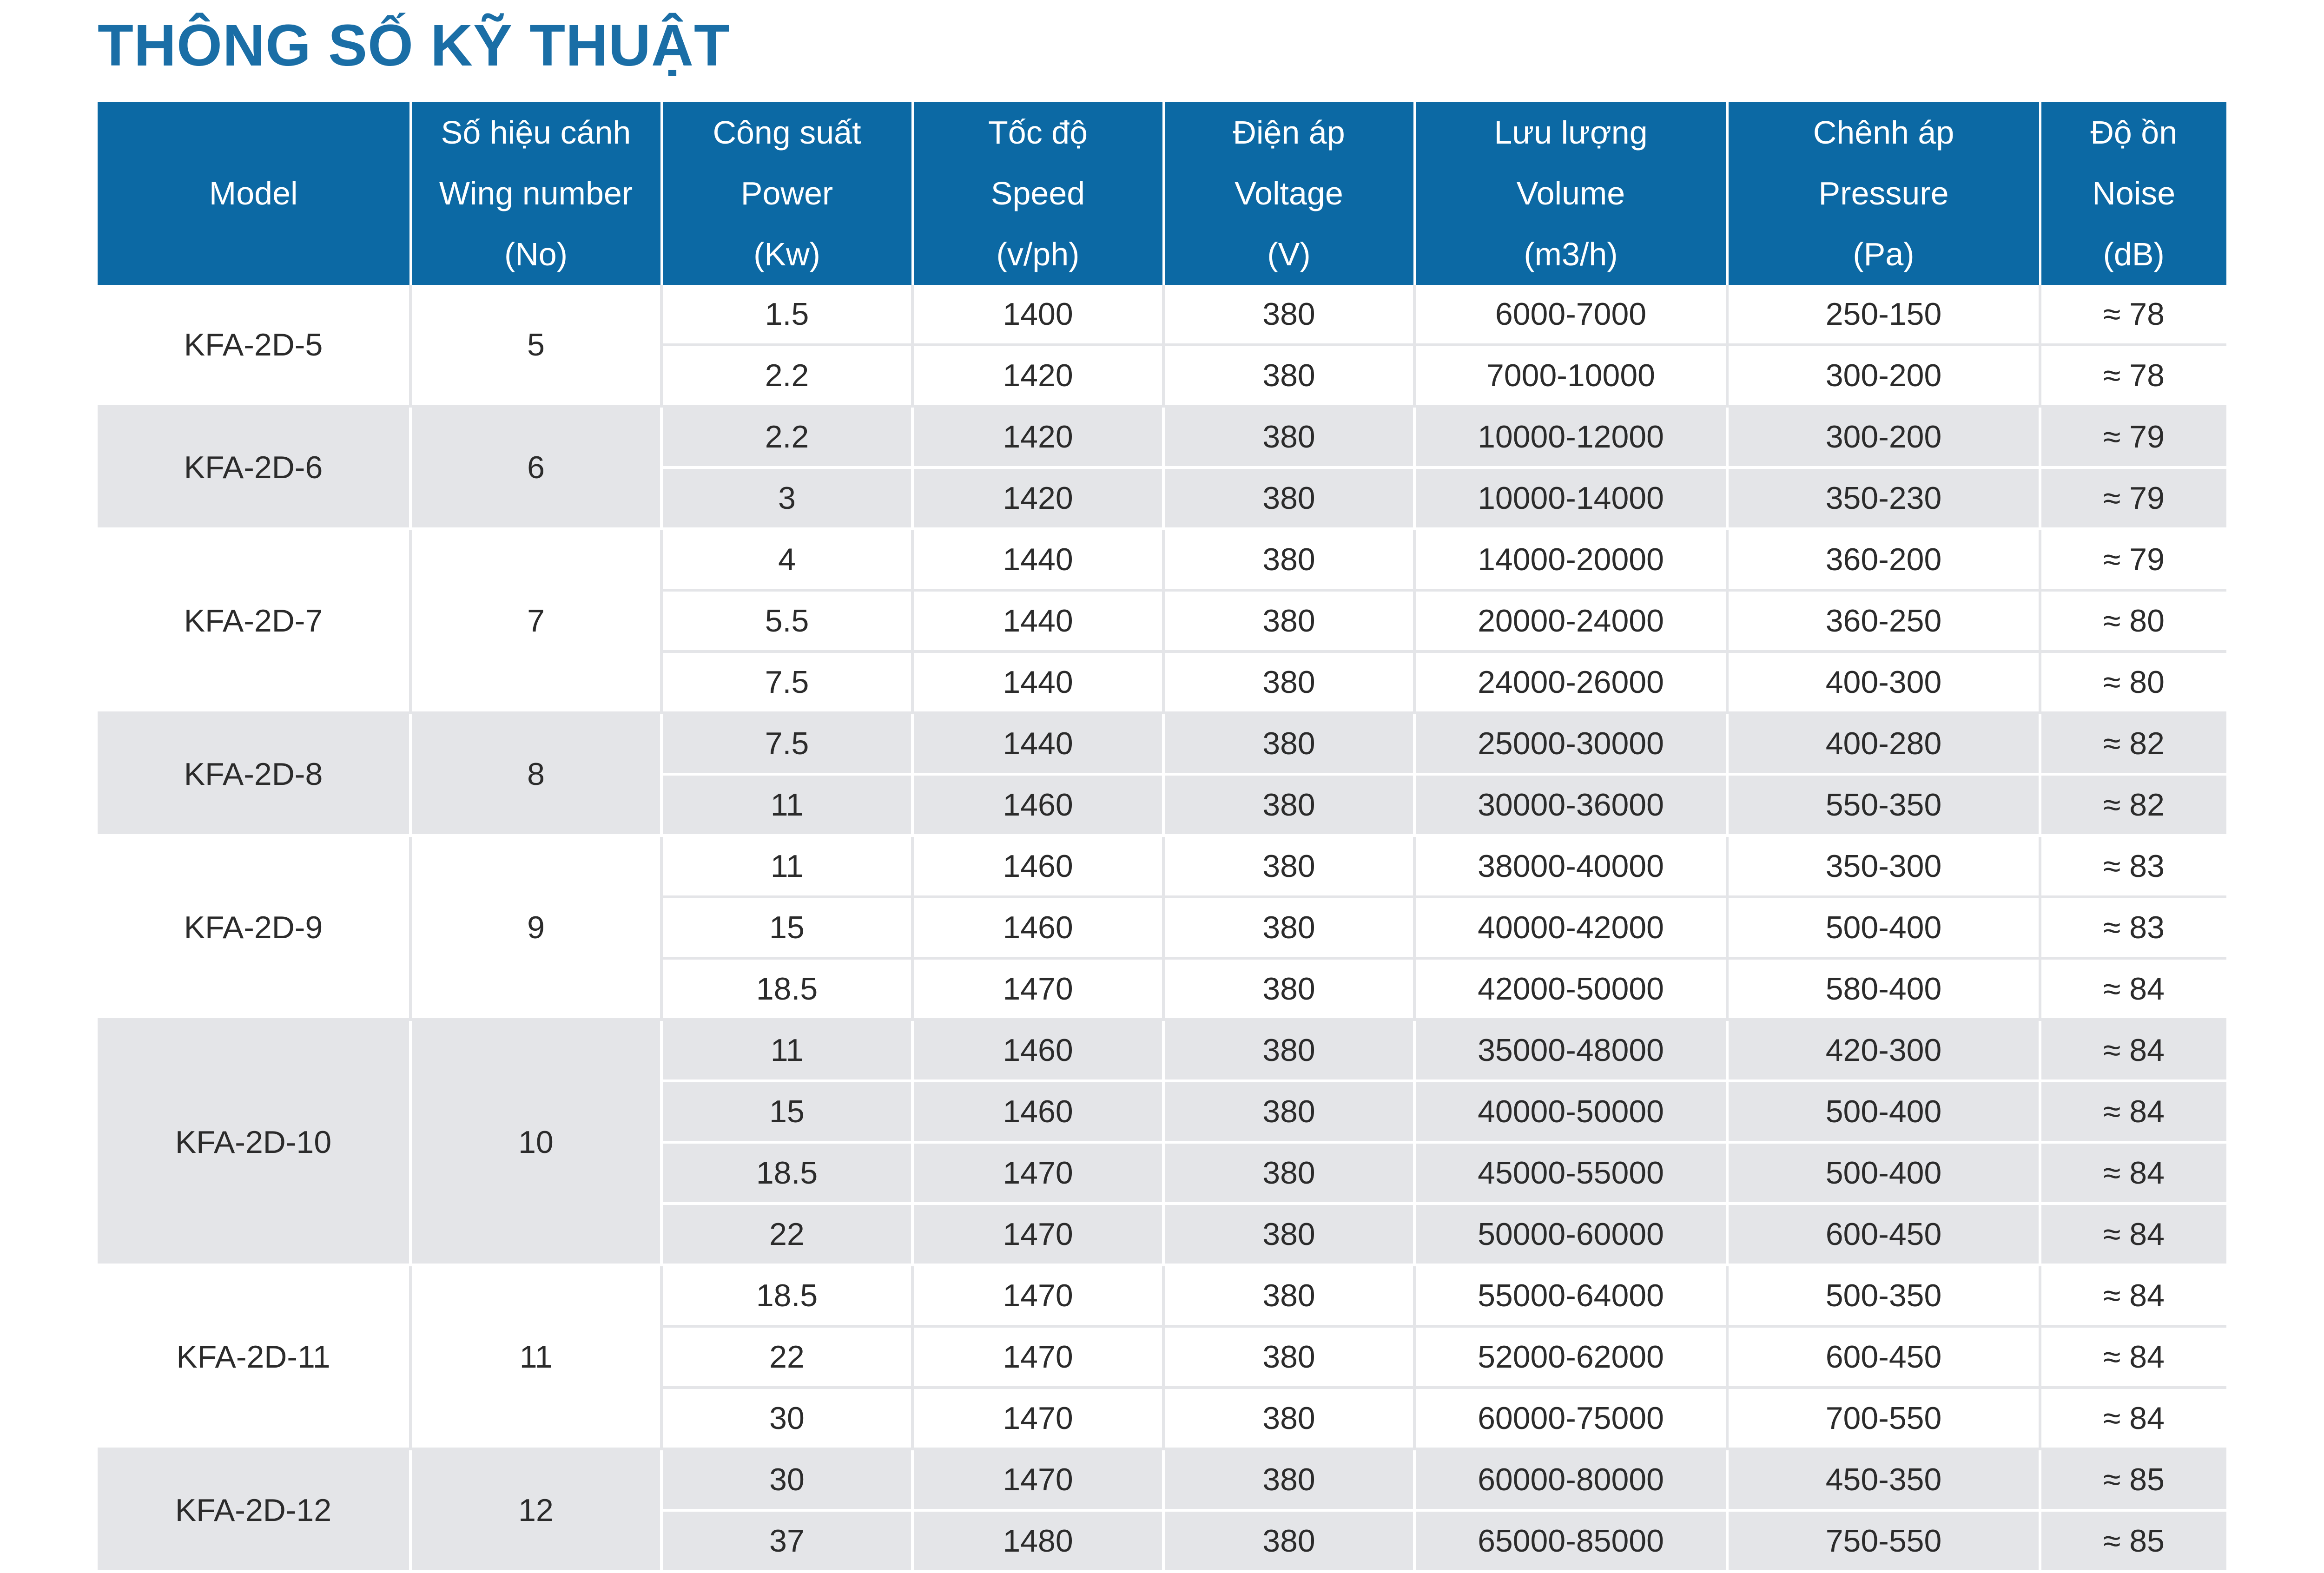 Image resolution: width=2324 pixels, height=1573 pixels. Describe the element at coordinates (1884, 1542) in the screenshot. I see `cell-pressure: 750-550` at that location.